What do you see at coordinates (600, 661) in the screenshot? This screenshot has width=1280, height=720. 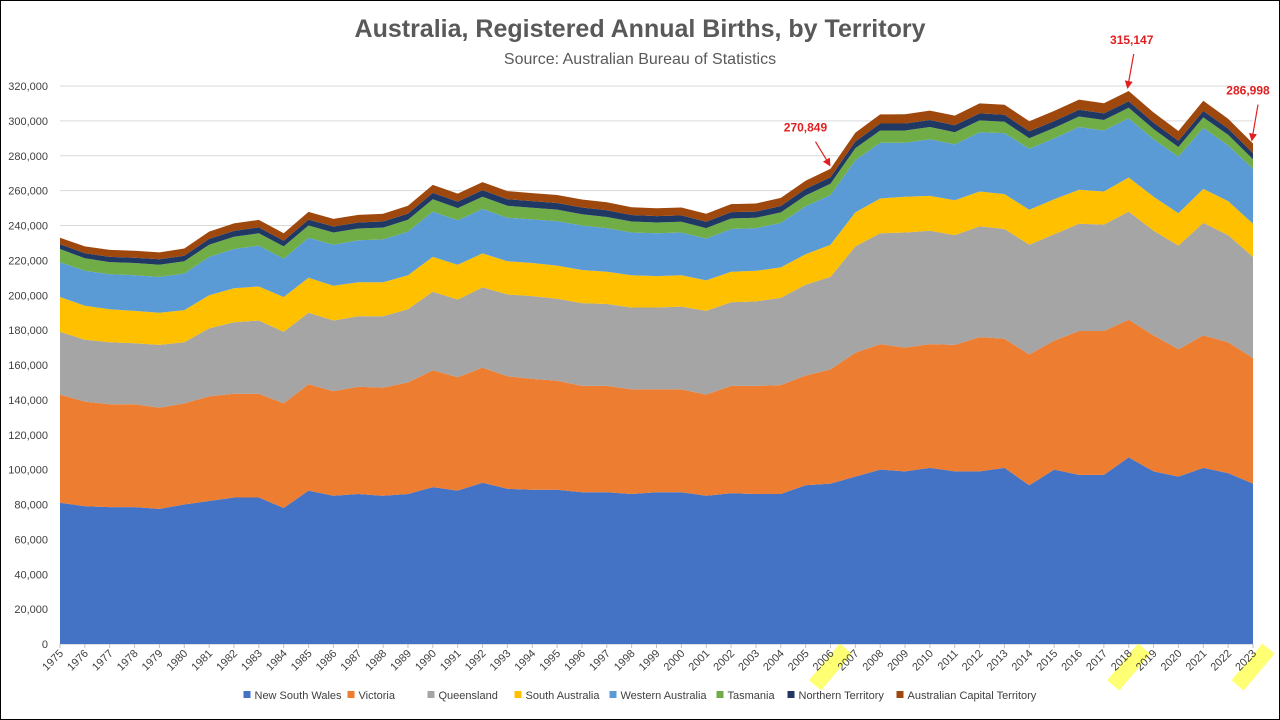 I see `x-tick-label: 1997` at bounding box center [600, 661].